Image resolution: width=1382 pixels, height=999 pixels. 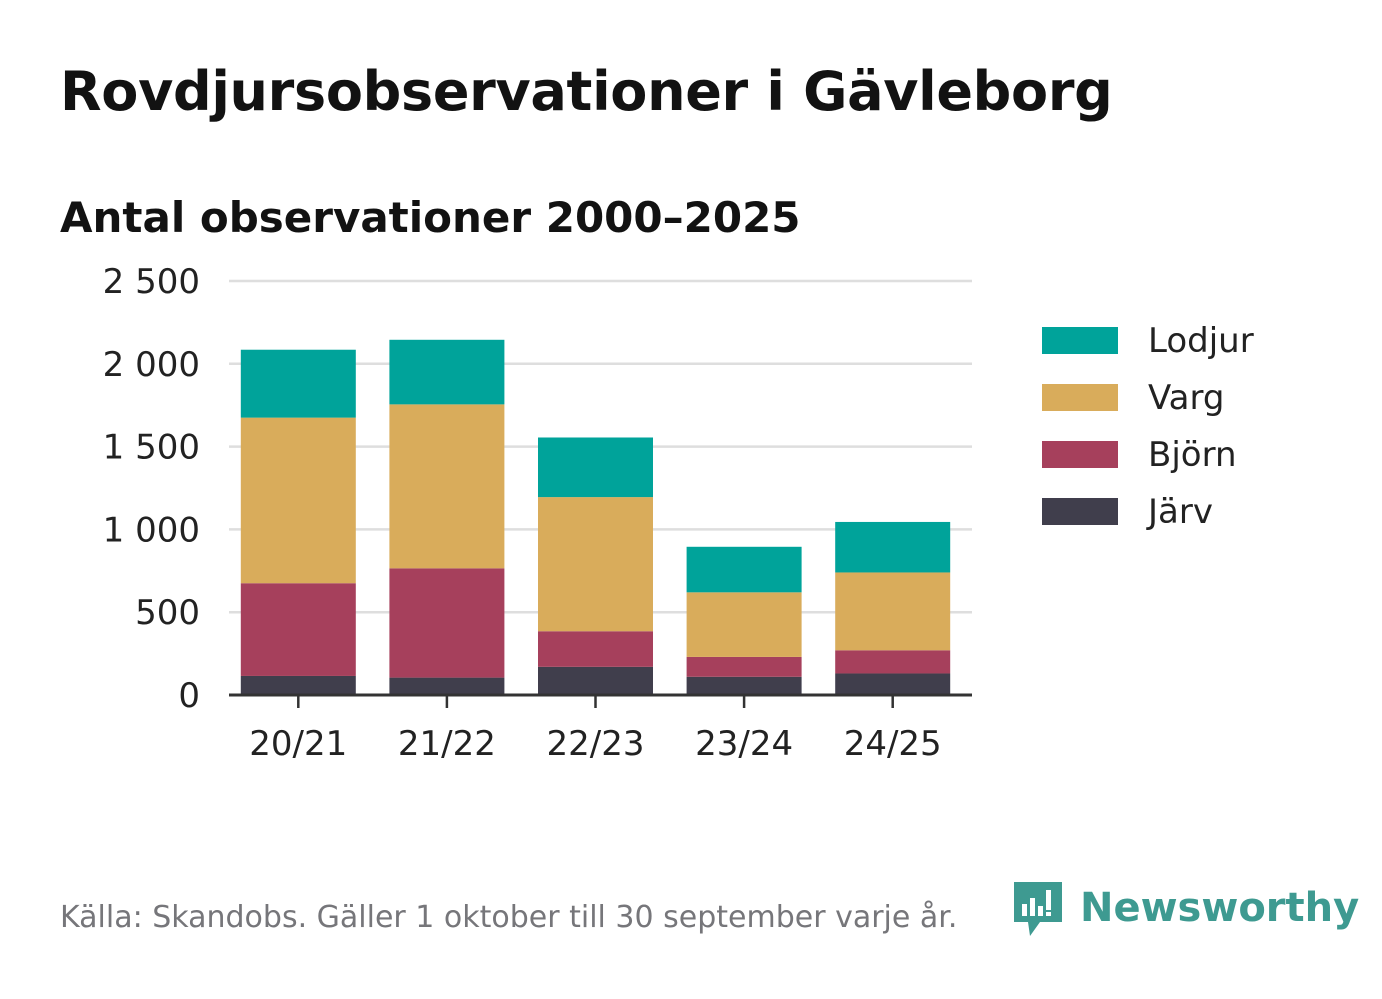 I want to click on newsworthy-logo-icon, so click(x=1038, y=909).